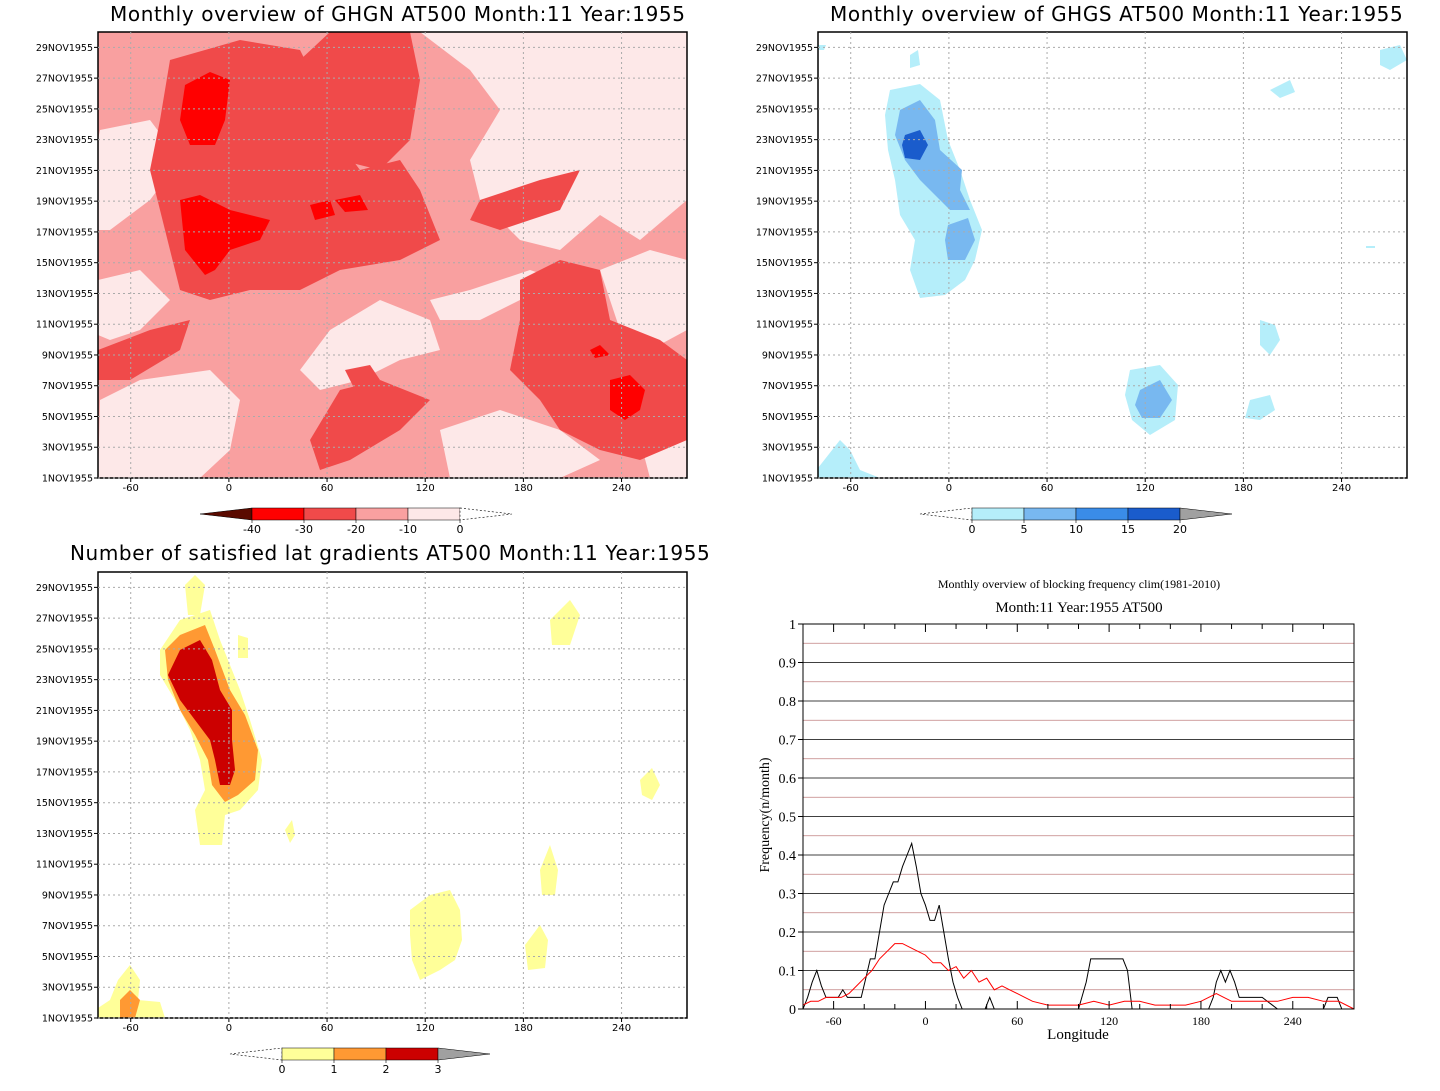 The image size is (1440, 1091). What do you see at coordinates (1078, 608) in the screenshot?
I see `freq-subtitle: Month:11 Year:1955 AT500` at bounding box center [1078, 608].